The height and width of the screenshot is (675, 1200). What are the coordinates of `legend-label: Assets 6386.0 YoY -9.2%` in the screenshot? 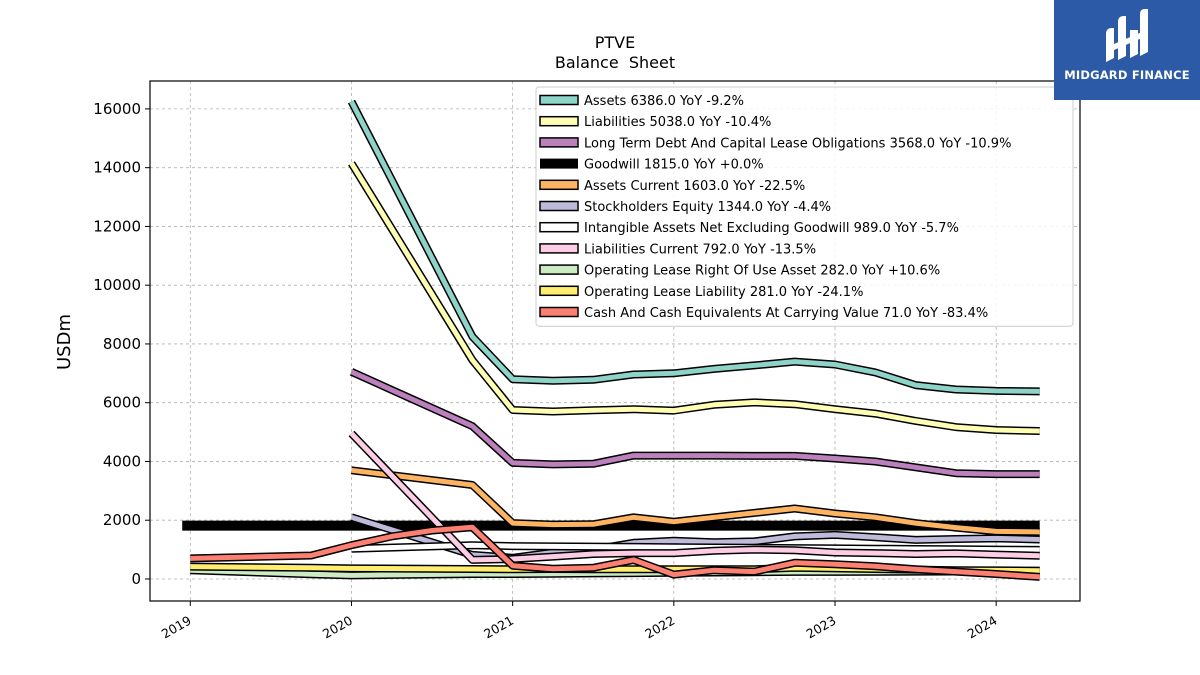 It's located at (664, 101).